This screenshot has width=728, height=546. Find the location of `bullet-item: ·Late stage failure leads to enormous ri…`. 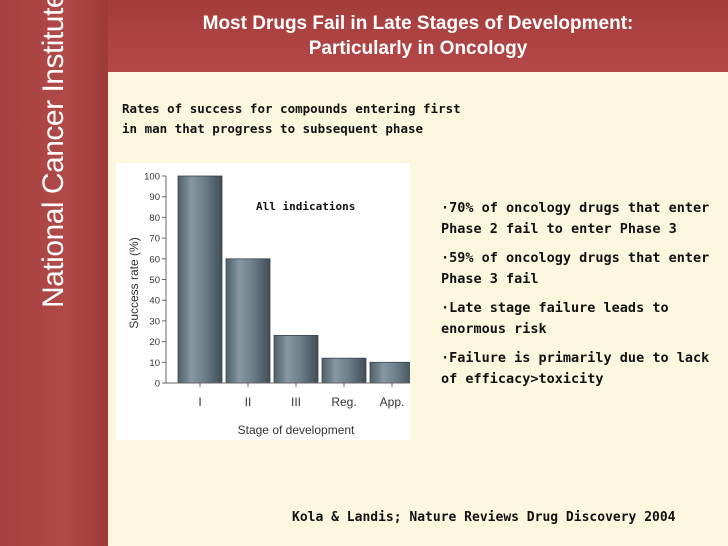

bullet-item: ·Late stage failure leads to enormous ri… is located at coordinates (555, 318).